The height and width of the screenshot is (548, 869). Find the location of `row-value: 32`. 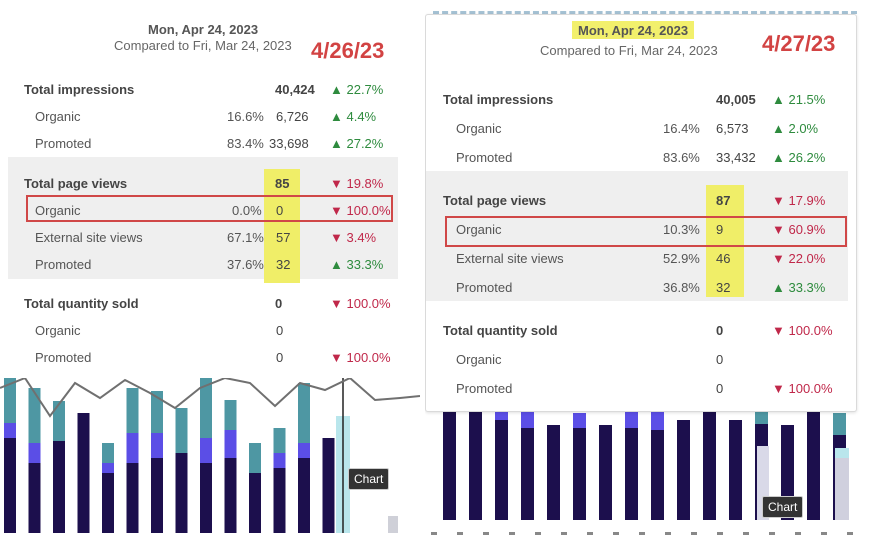

row-value: 32 is located at coordinates (283, 264).